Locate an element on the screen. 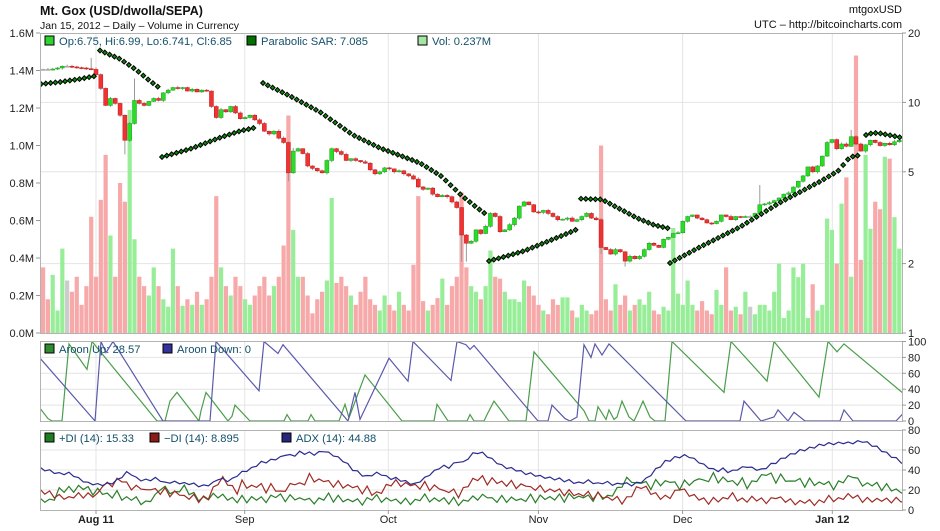 The height and width of the screenshot is (531, 940). svg-text: 0.4M is located at coordinates (22, 259).